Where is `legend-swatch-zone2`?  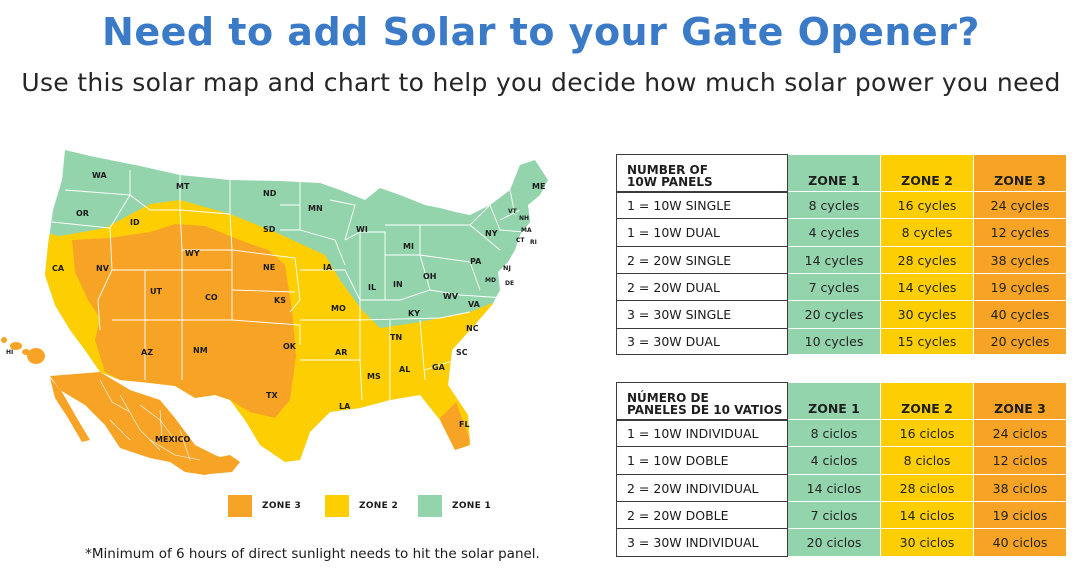 legend-swatch-zone2 is located at coordinates (337, 506).